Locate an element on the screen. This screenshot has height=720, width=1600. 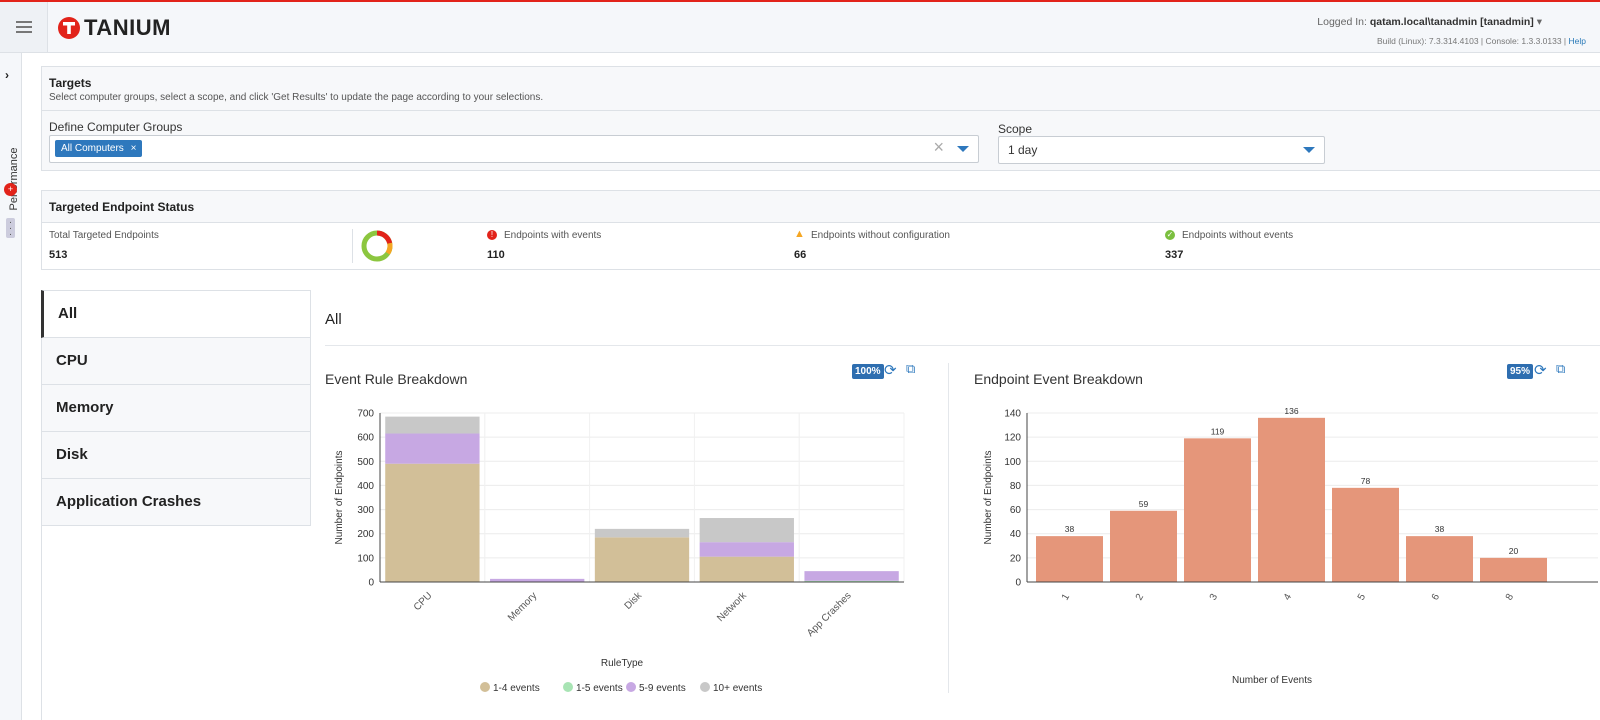
help-link: Help is located at coordinates (1577, 41).